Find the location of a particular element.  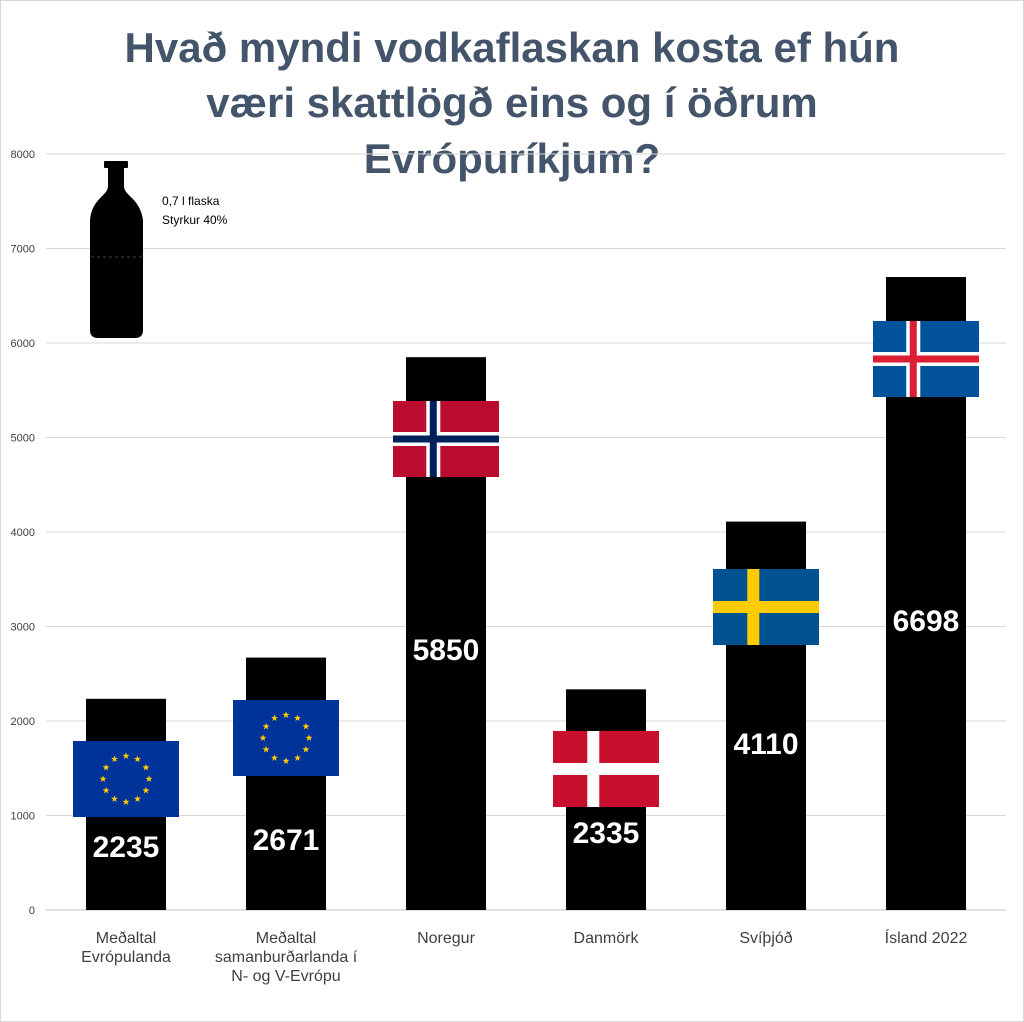

y-tick-label: 7000 is located at coordinates (23, 250).